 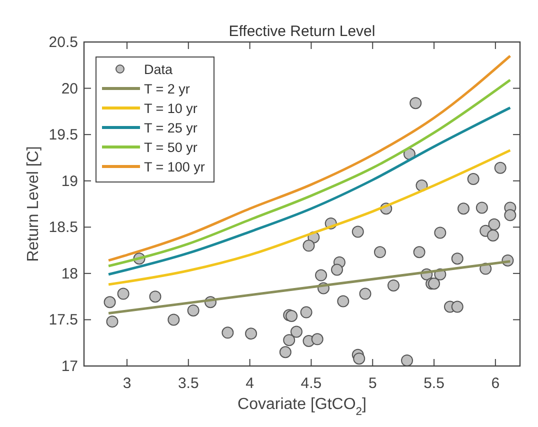 I want to click on legend-label: Data, so click(x=159, y=69).